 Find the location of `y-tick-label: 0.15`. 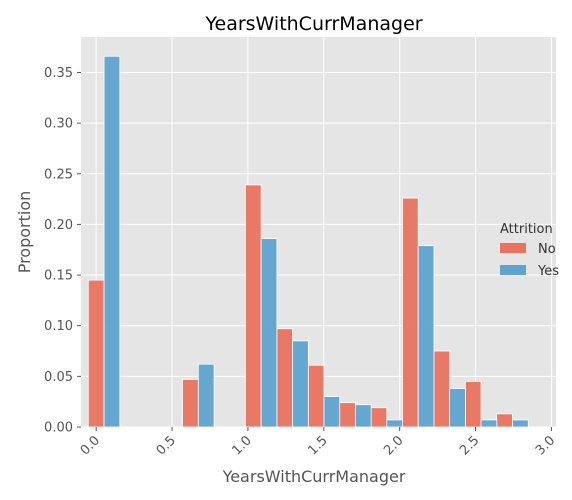

y-tick-label: 0.15 is located at coordinates (58, 276).